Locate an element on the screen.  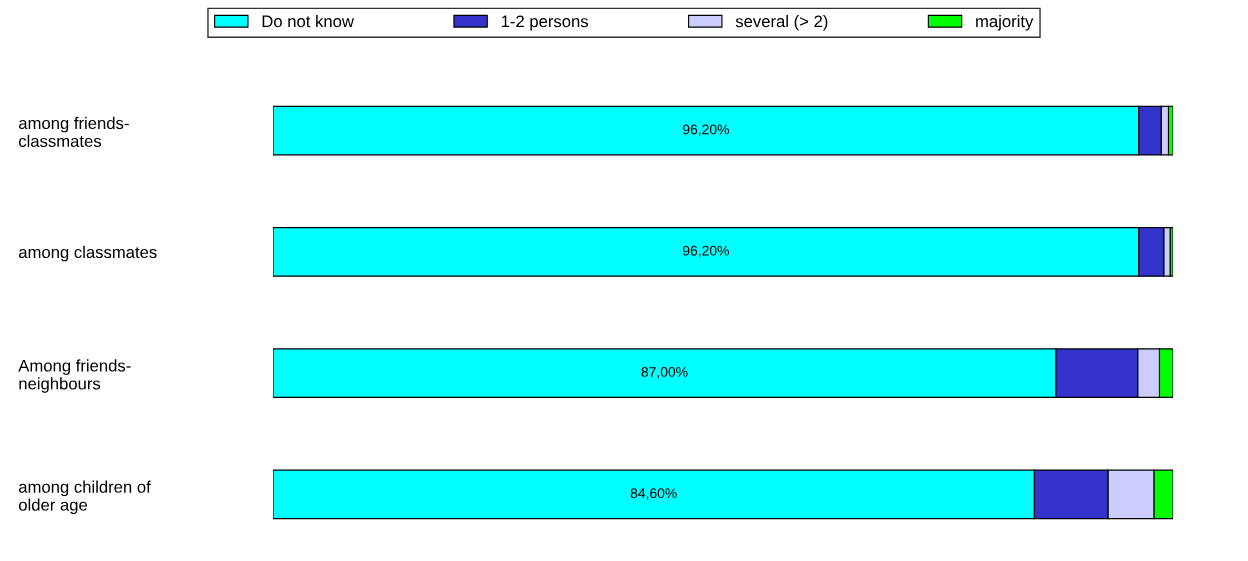
legend-label: Do not know is located at coordinates (308, 21).